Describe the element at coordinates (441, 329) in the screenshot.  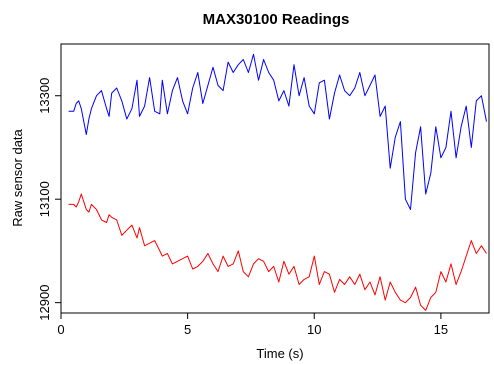
I see `x-tick-label: 15` at that location.